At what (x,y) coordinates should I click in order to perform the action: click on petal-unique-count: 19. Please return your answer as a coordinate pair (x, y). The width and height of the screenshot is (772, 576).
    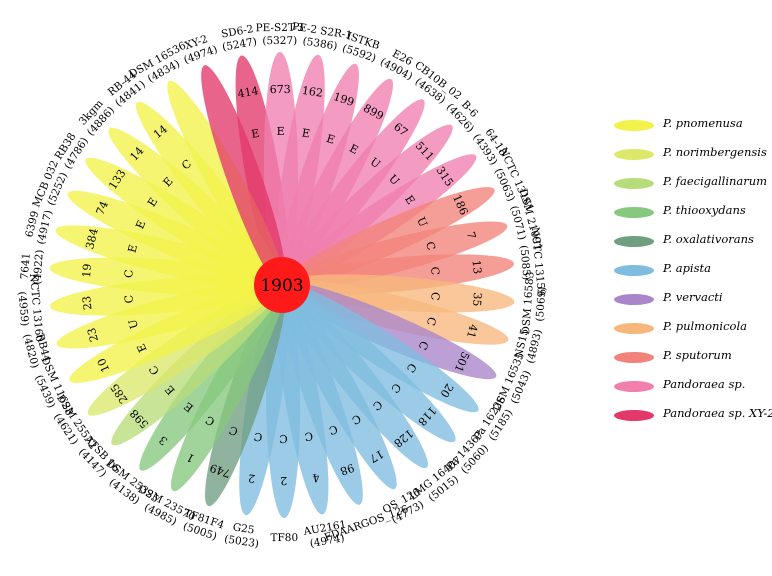
    Looking at the image, I should click on (87, 270).